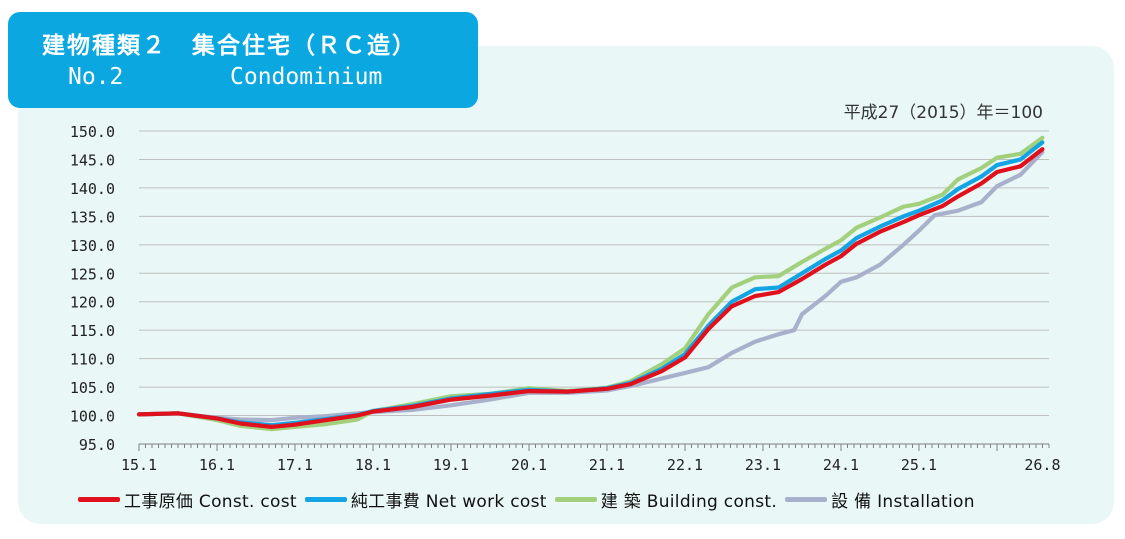 The height and width of the screenshot is (539, 1125). What do you see at coordinates (217, 465) in the screenshot?
I see `x-tick-label: 16.1` at bounding box center [217, 465].